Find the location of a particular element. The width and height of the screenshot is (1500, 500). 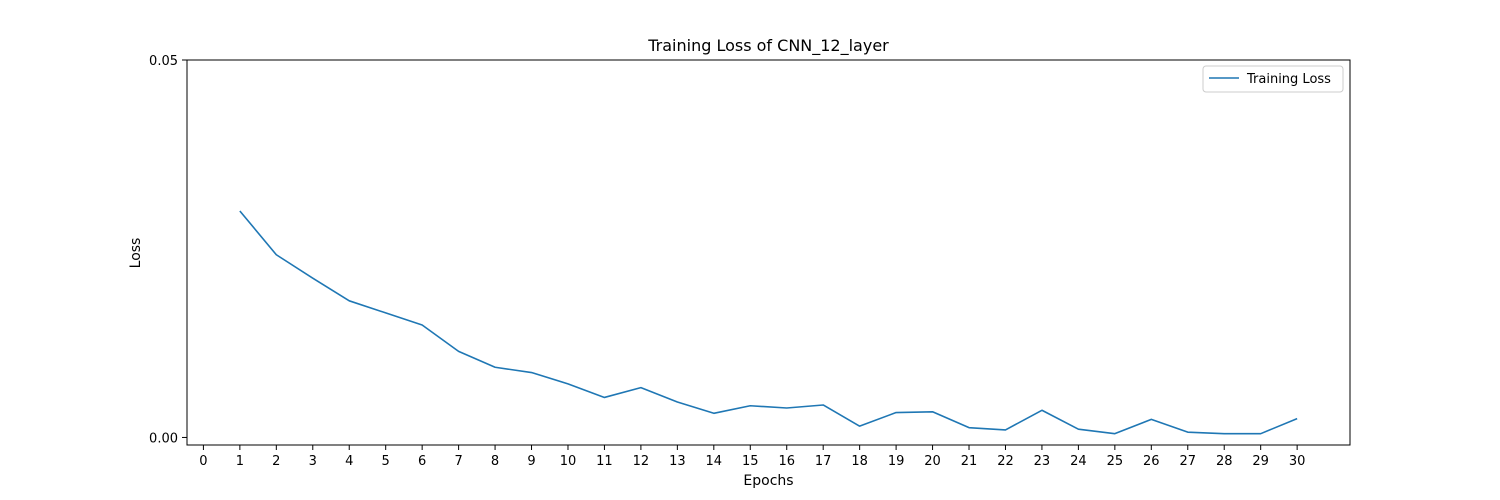

x-tick-label: 5 is located at coordinates (386, 461).